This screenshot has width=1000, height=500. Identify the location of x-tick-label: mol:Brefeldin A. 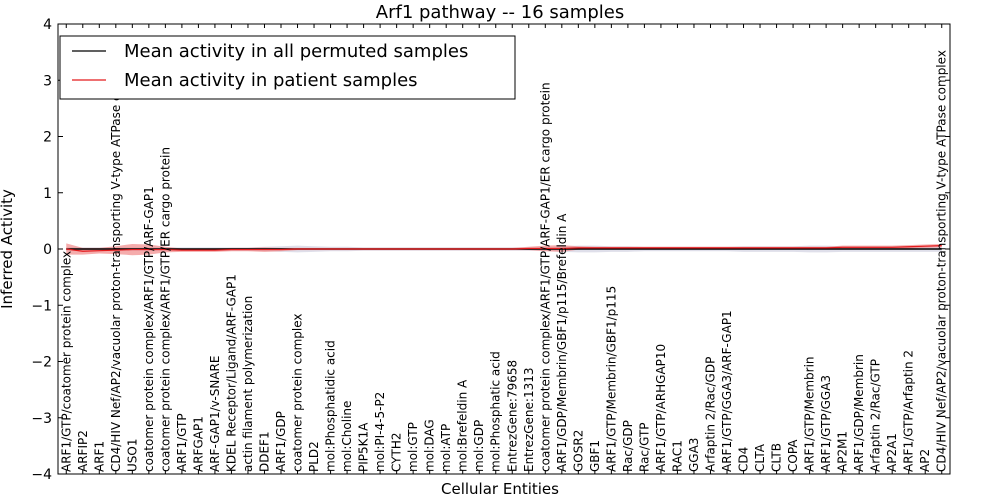
(463, 425).